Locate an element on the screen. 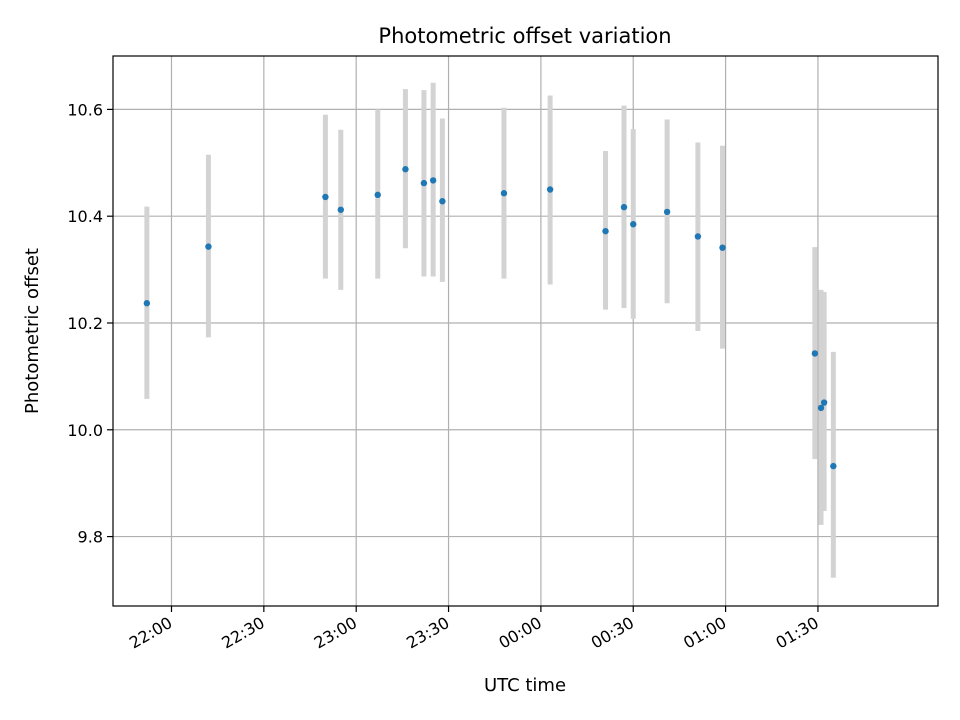 This screenshot has height=720, width=960. y-tick-label: 10.2 is located at coordinates (85, 323).